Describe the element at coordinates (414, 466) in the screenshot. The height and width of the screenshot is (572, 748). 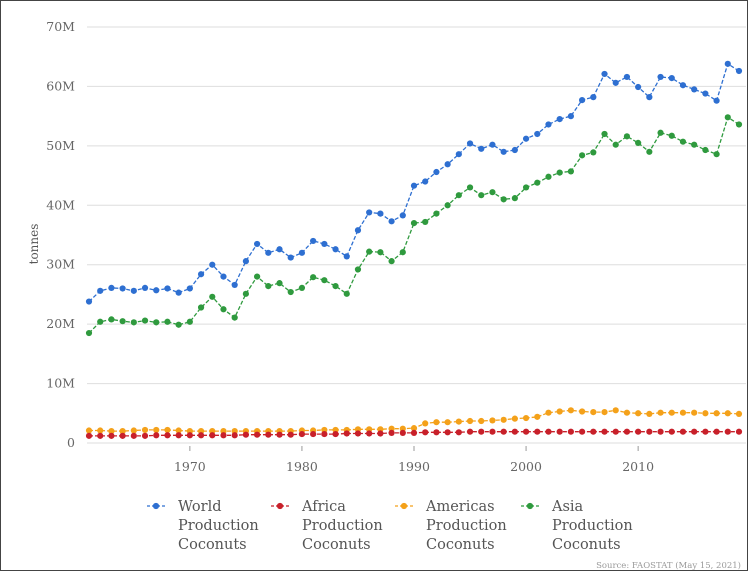
I see `x-tick-label: 1990` at that location.